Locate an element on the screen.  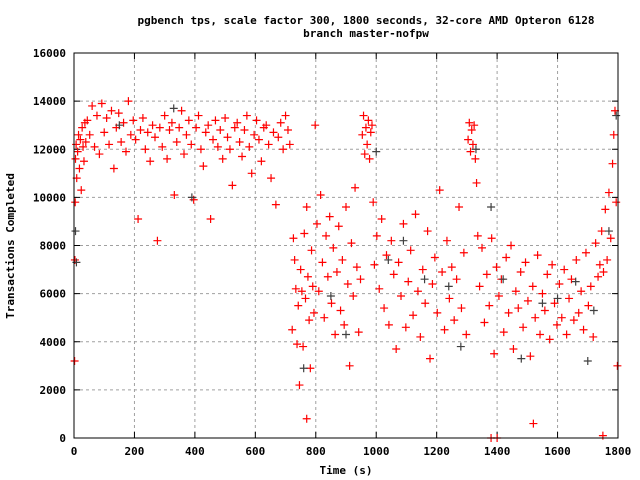
x-tick-label: 1400 is located at coordinates (497, 451).